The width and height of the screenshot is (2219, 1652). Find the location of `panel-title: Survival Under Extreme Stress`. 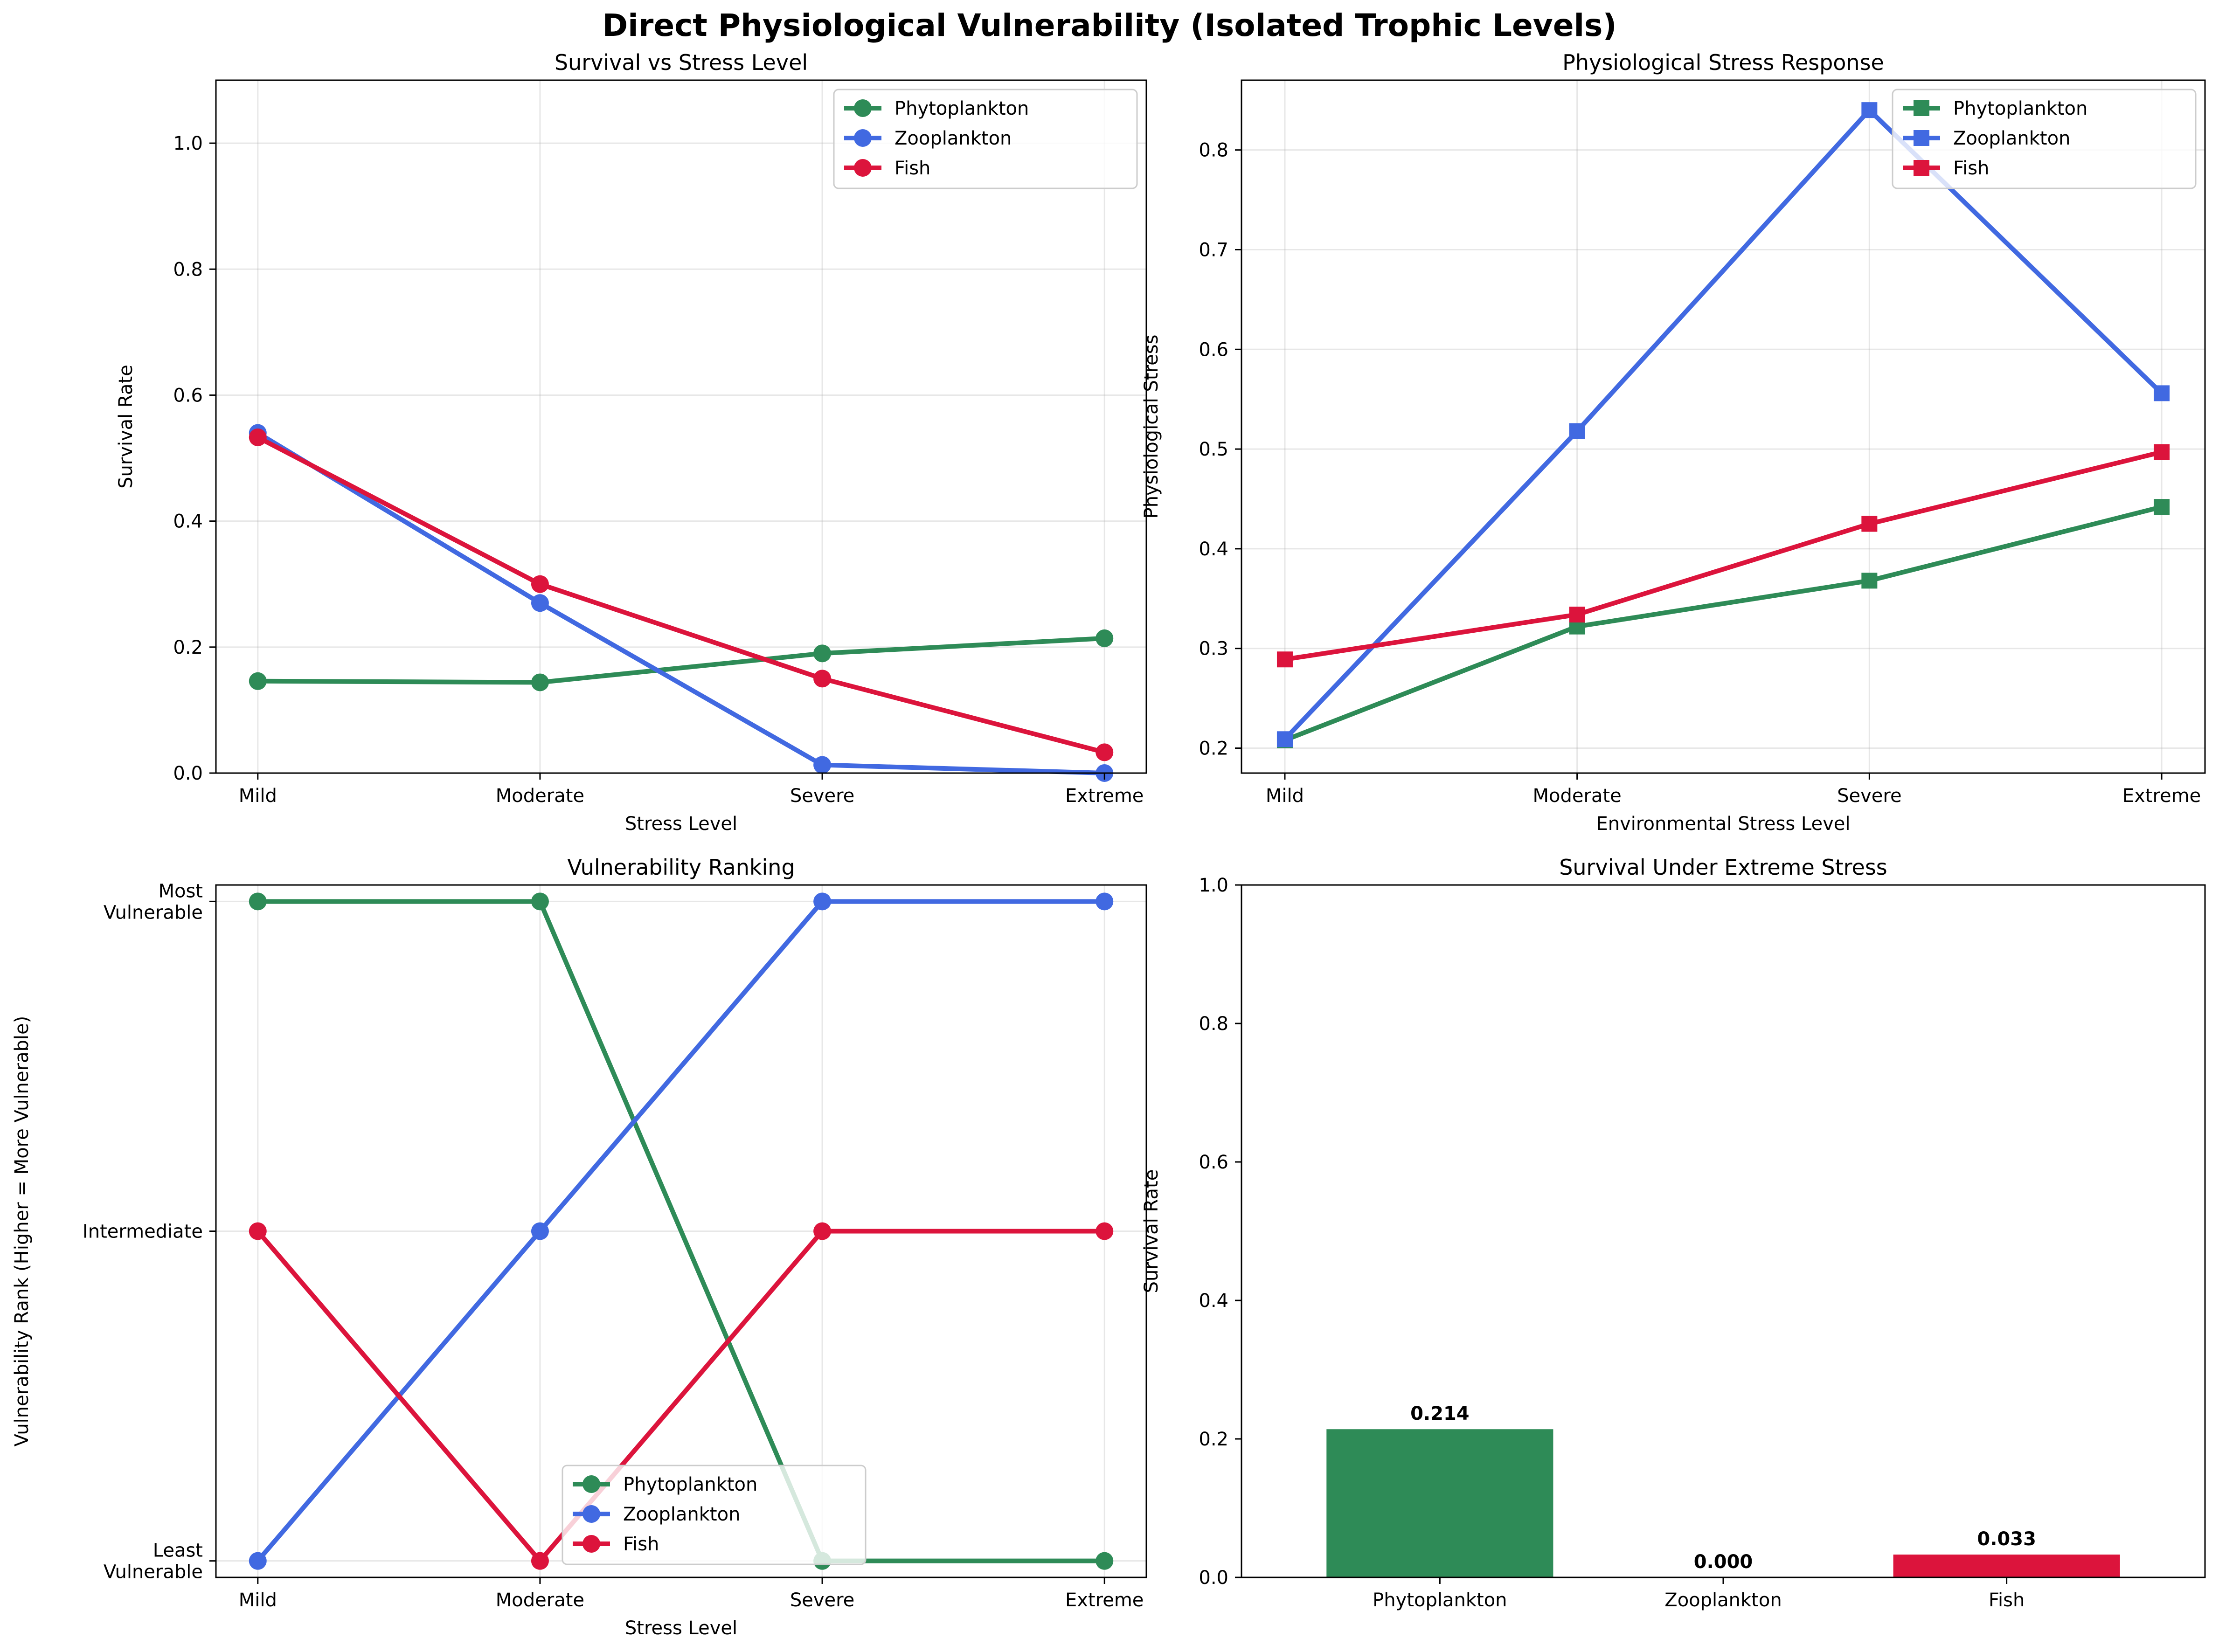

panel-title: Survival Under Extreme Stress is located at coordinates (1723, 867).